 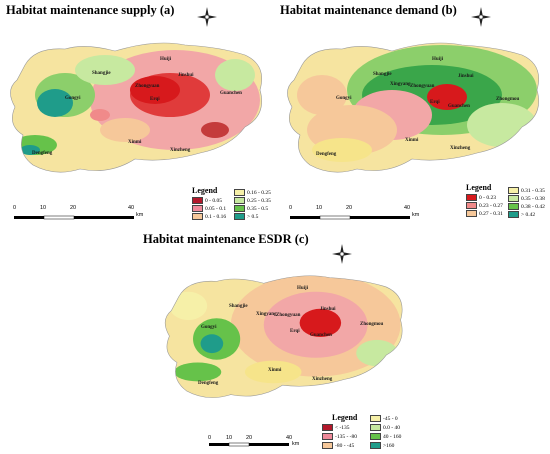 What do you see at coordinates (385, 427) in the screenshot?
I see `legend-item: 0.0 - 40` at bounding box center [385, 427].